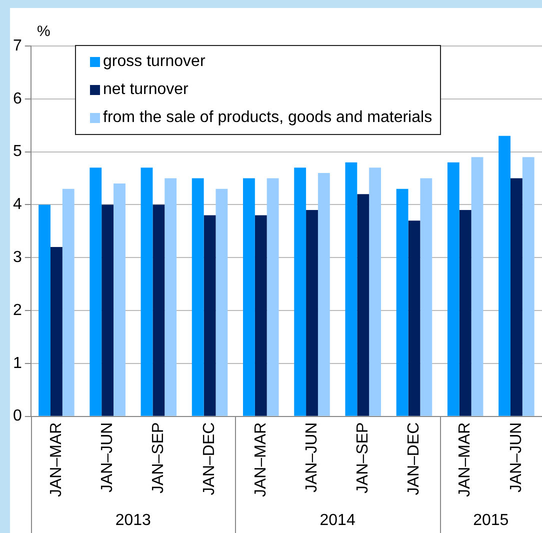  What do you see at coordinates (338, 520) in the screenshot?
I see `text: 2014` at bounding box center [338, 520].